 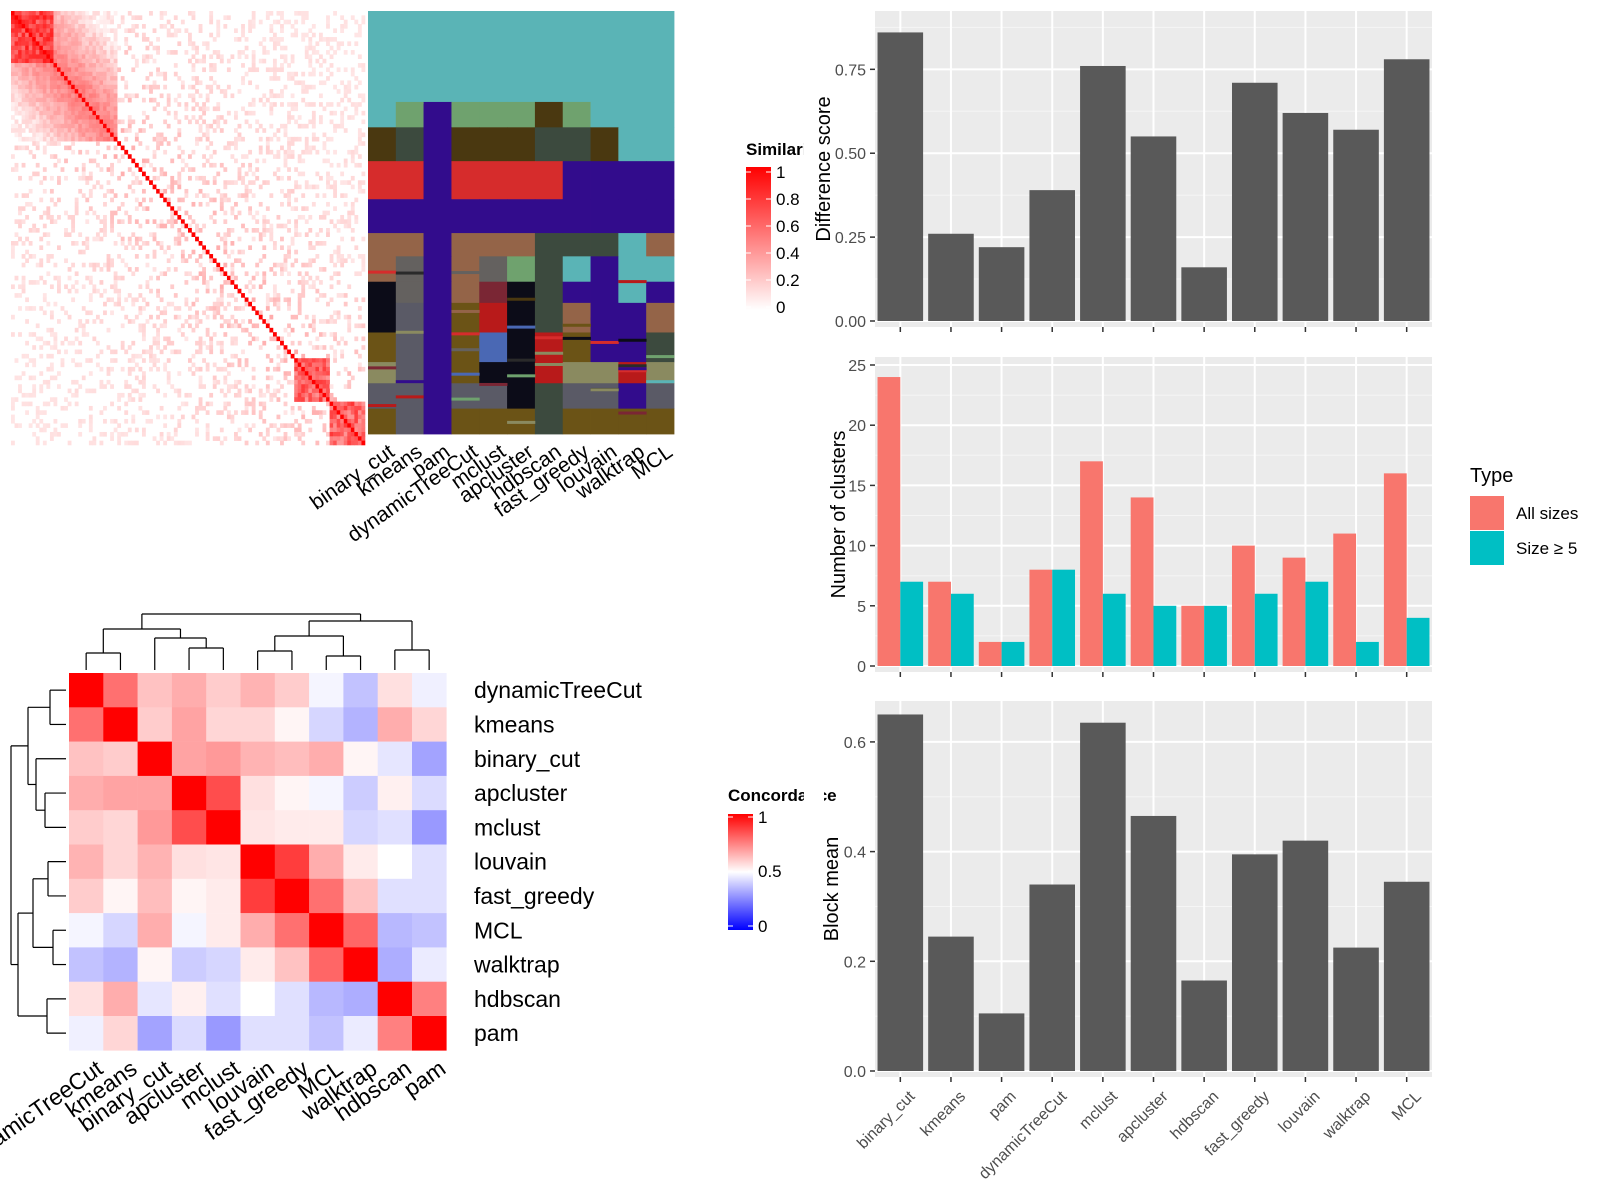 What do you see at coordinates (1547, 513) in the screenshot?
I see `legend-label-all-sizes: All sizes` at bounding box center [1547, 513].